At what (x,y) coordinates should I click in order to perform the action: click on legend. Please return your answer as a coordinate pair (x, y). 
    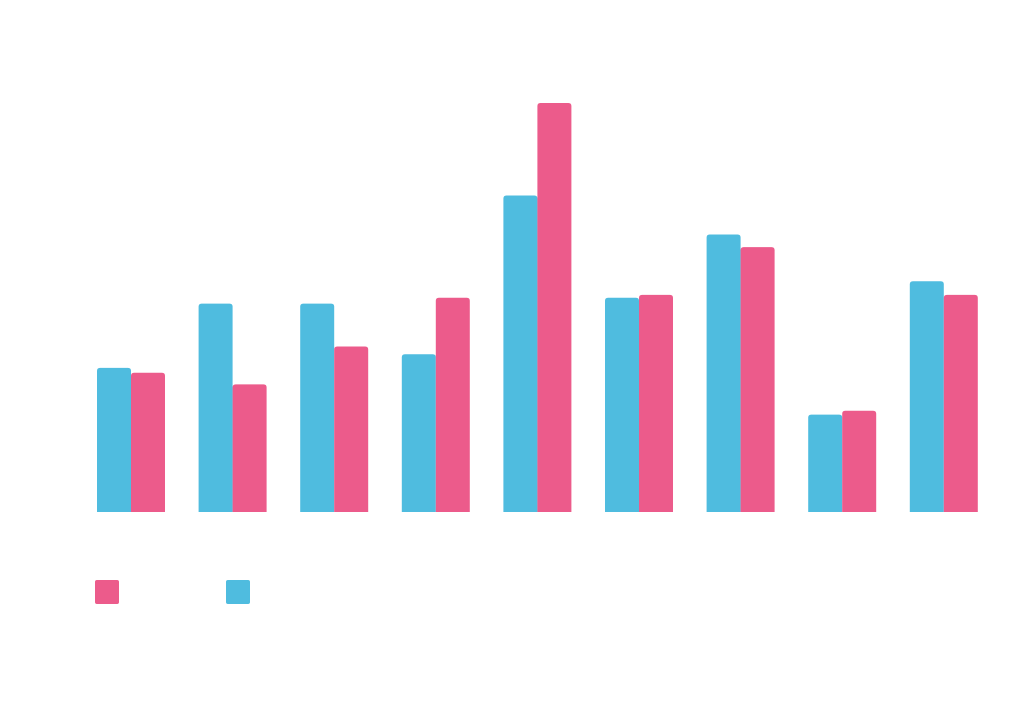
    Looking at the image, I should click on (172, 592).